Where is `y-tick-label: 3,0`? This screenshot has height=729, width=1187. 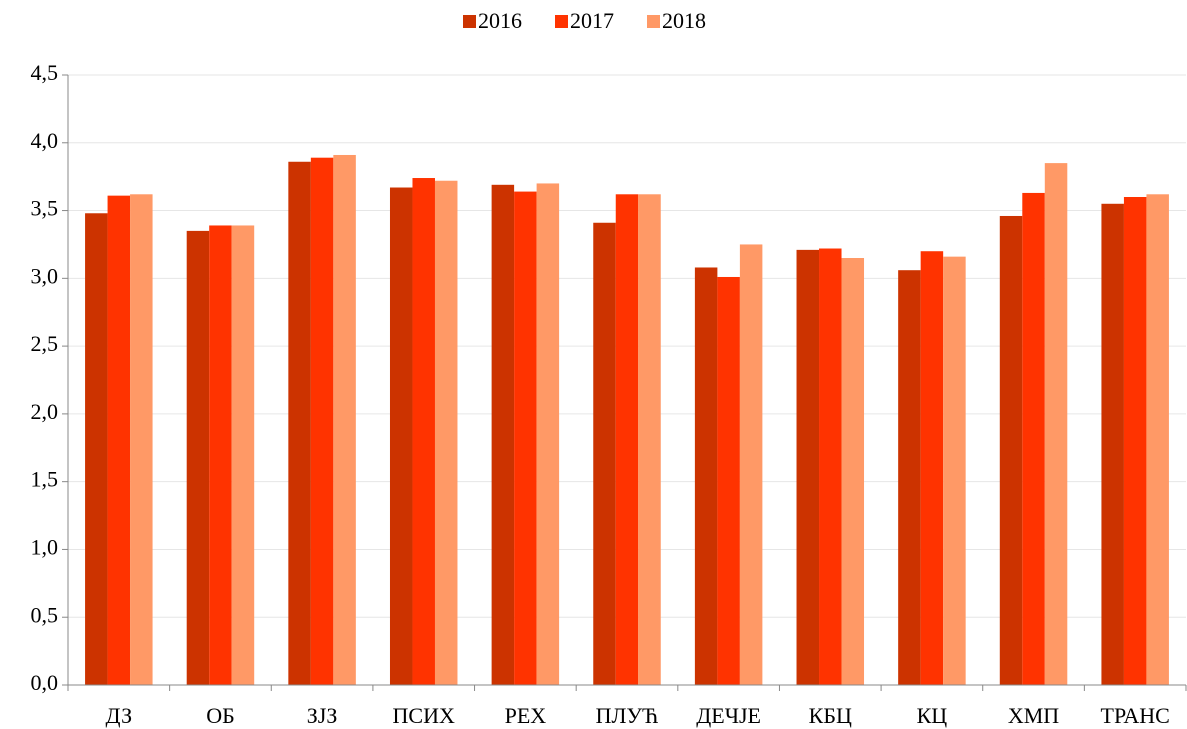
y-tick-label: 3,0 is located at coordinates (45, 275).